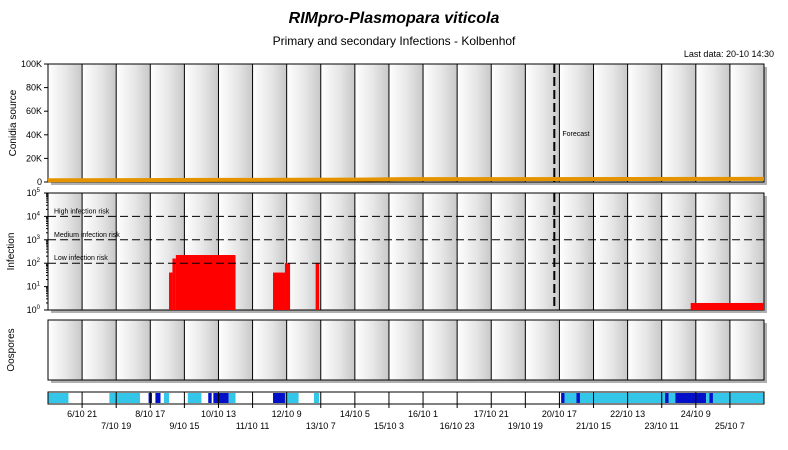 Image resolution: width=788 pixels, height=450 pixels. What do you see at coordinates (355, 414) in the screenshot?
I see `x-tick-label: 14/10 5` at bounding box center [355, 414].